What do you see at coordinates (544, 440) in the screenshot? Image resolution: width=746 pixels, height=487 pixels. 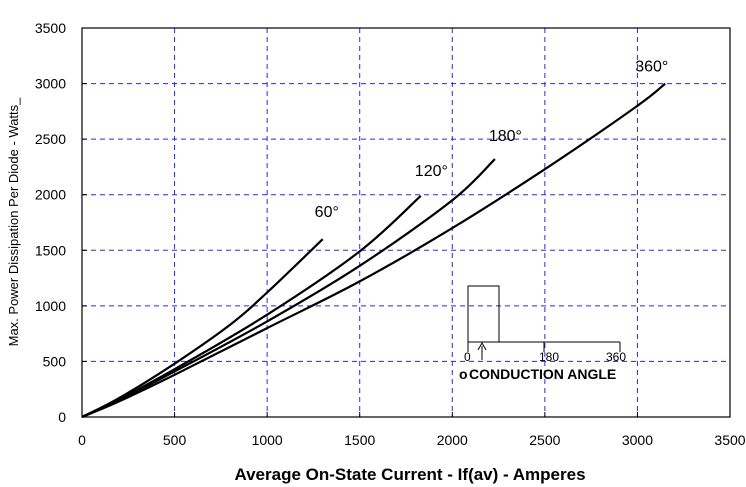 I see `x-tick-label-5: 2500` at bounding box center [544, 440].